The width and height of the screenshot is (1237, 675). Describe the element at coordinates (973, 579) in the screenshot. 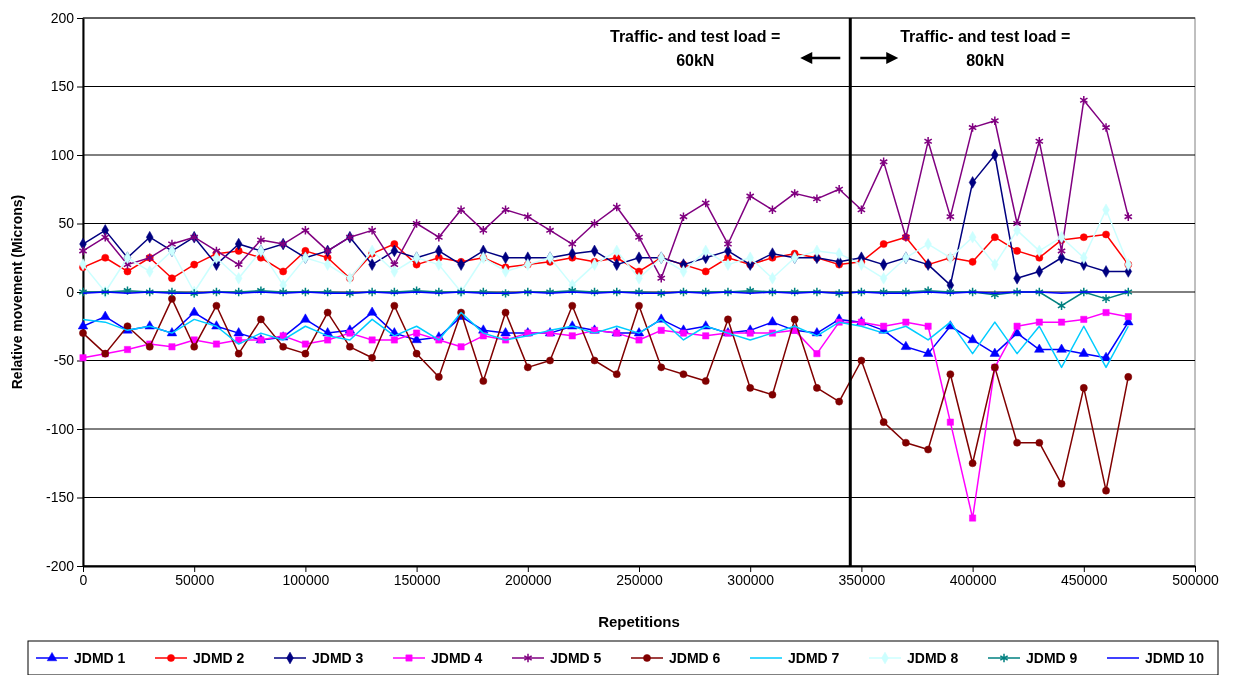

I see `x-tick-label: 400000` at that location.